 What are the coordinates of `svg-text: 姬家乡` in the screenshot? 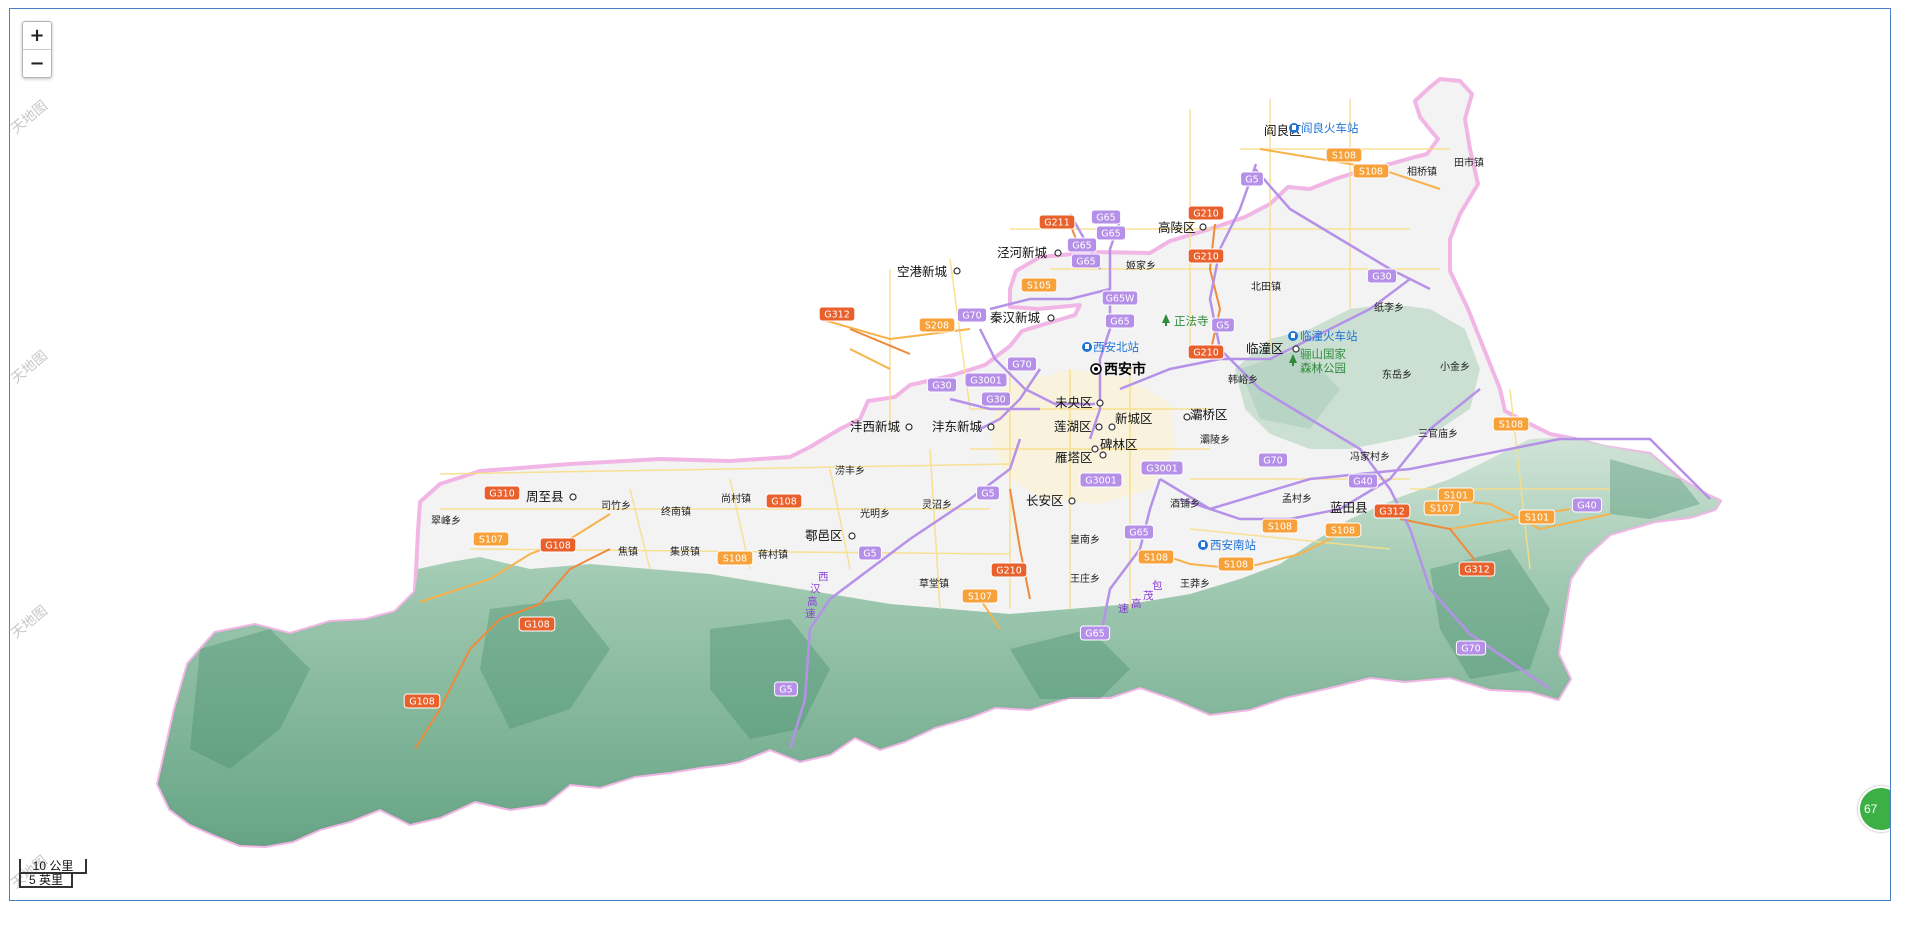 It's located at (1141, 265).